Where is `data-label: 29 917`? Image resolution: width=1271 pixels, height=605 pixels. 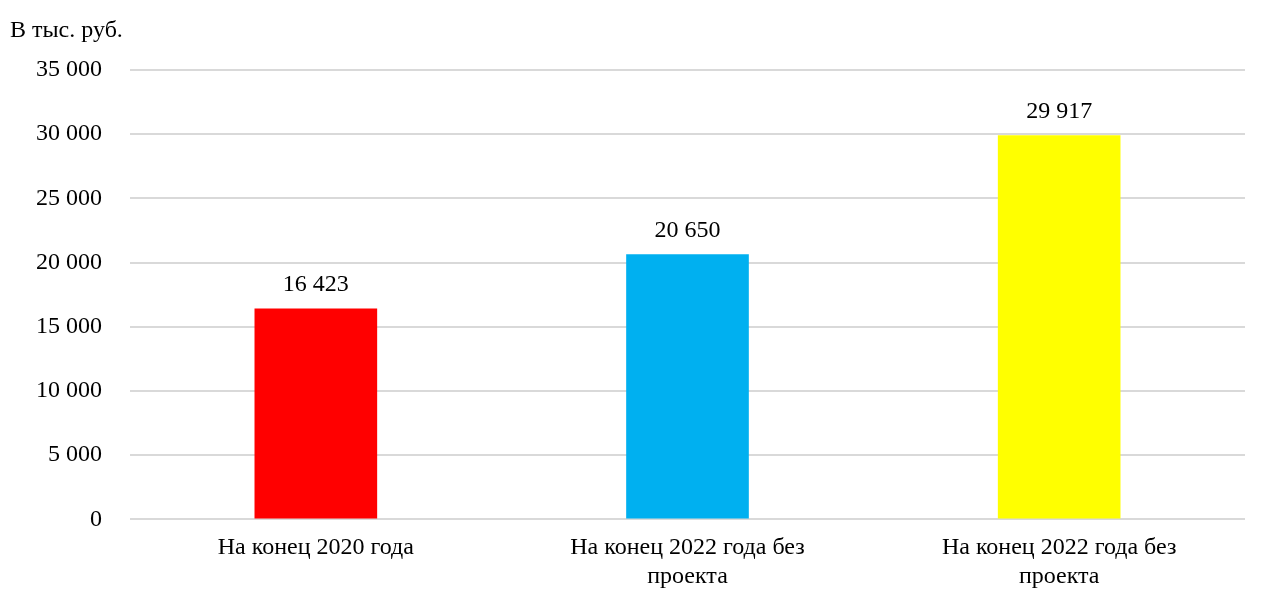
data-label: 29 917 is located at coordinates (1059, 109).